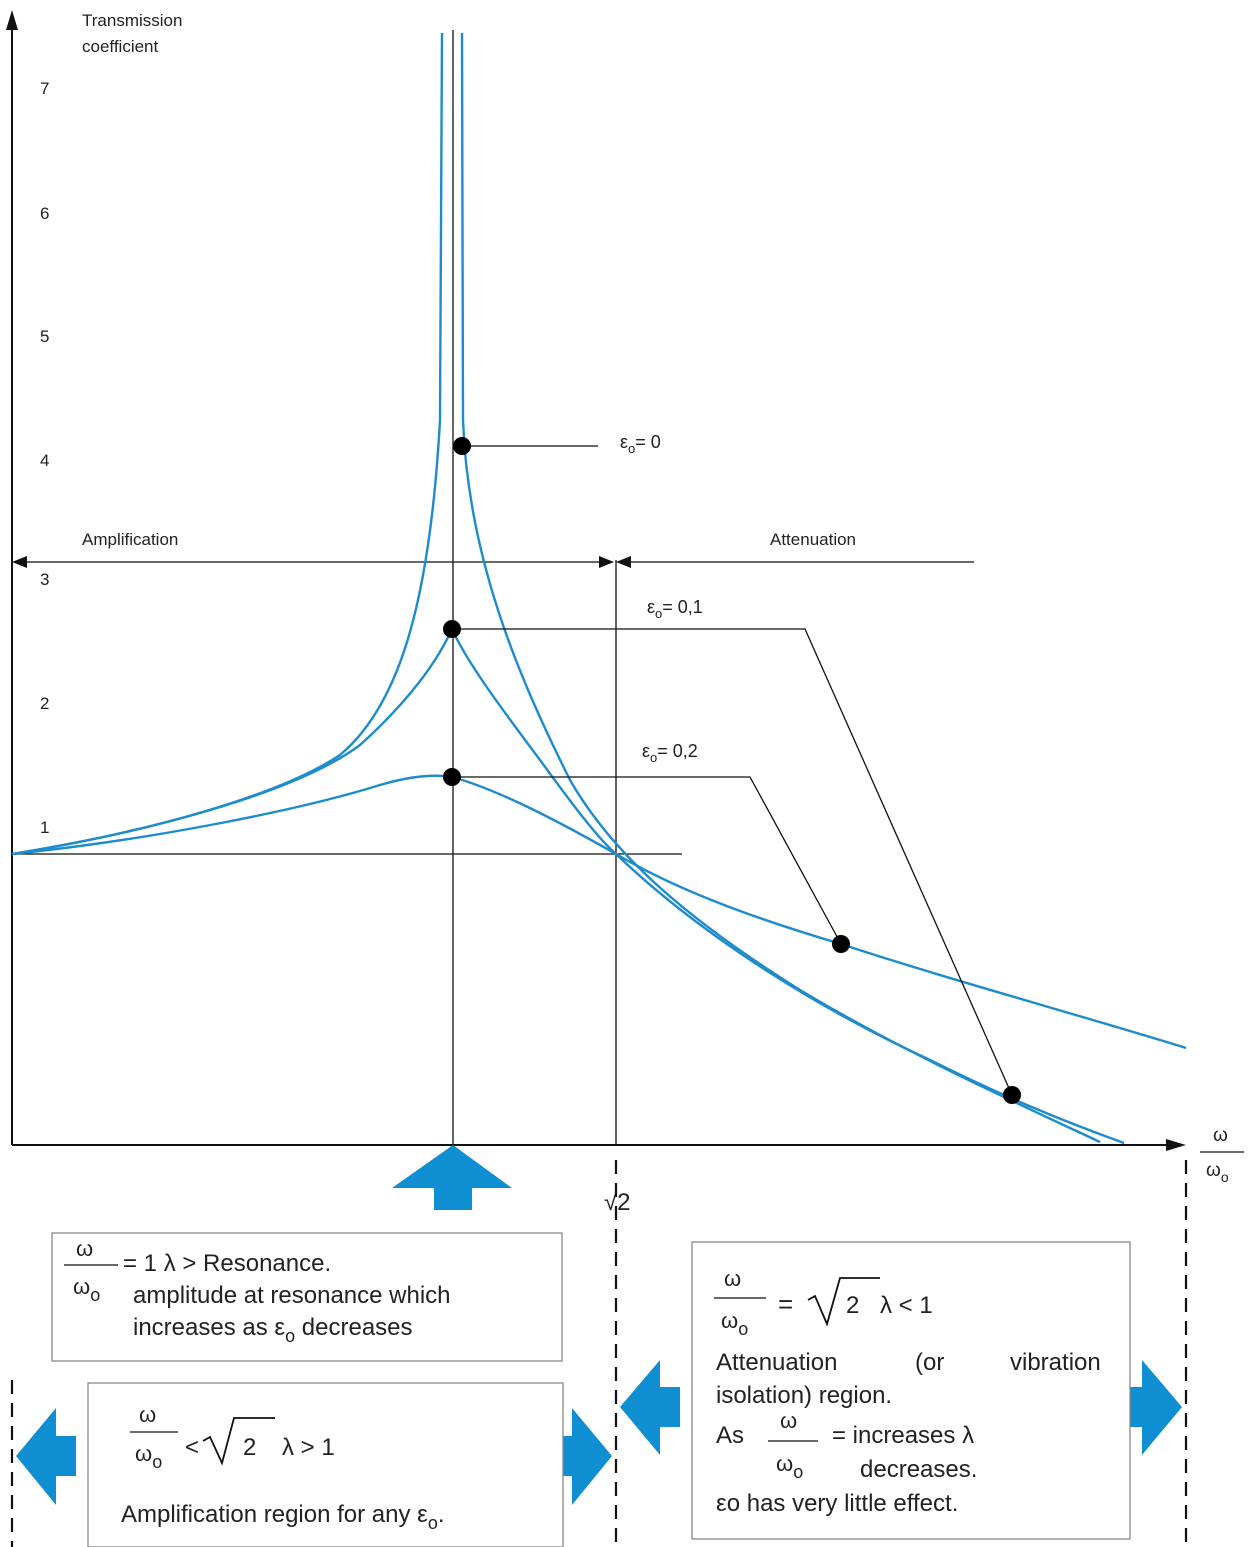 This screenshot has width=1258, height=1547. What do you see at coordinates (44, 827) in the screenshot?
I see `y-tick-label: 1` at bounding box center [44, 827].